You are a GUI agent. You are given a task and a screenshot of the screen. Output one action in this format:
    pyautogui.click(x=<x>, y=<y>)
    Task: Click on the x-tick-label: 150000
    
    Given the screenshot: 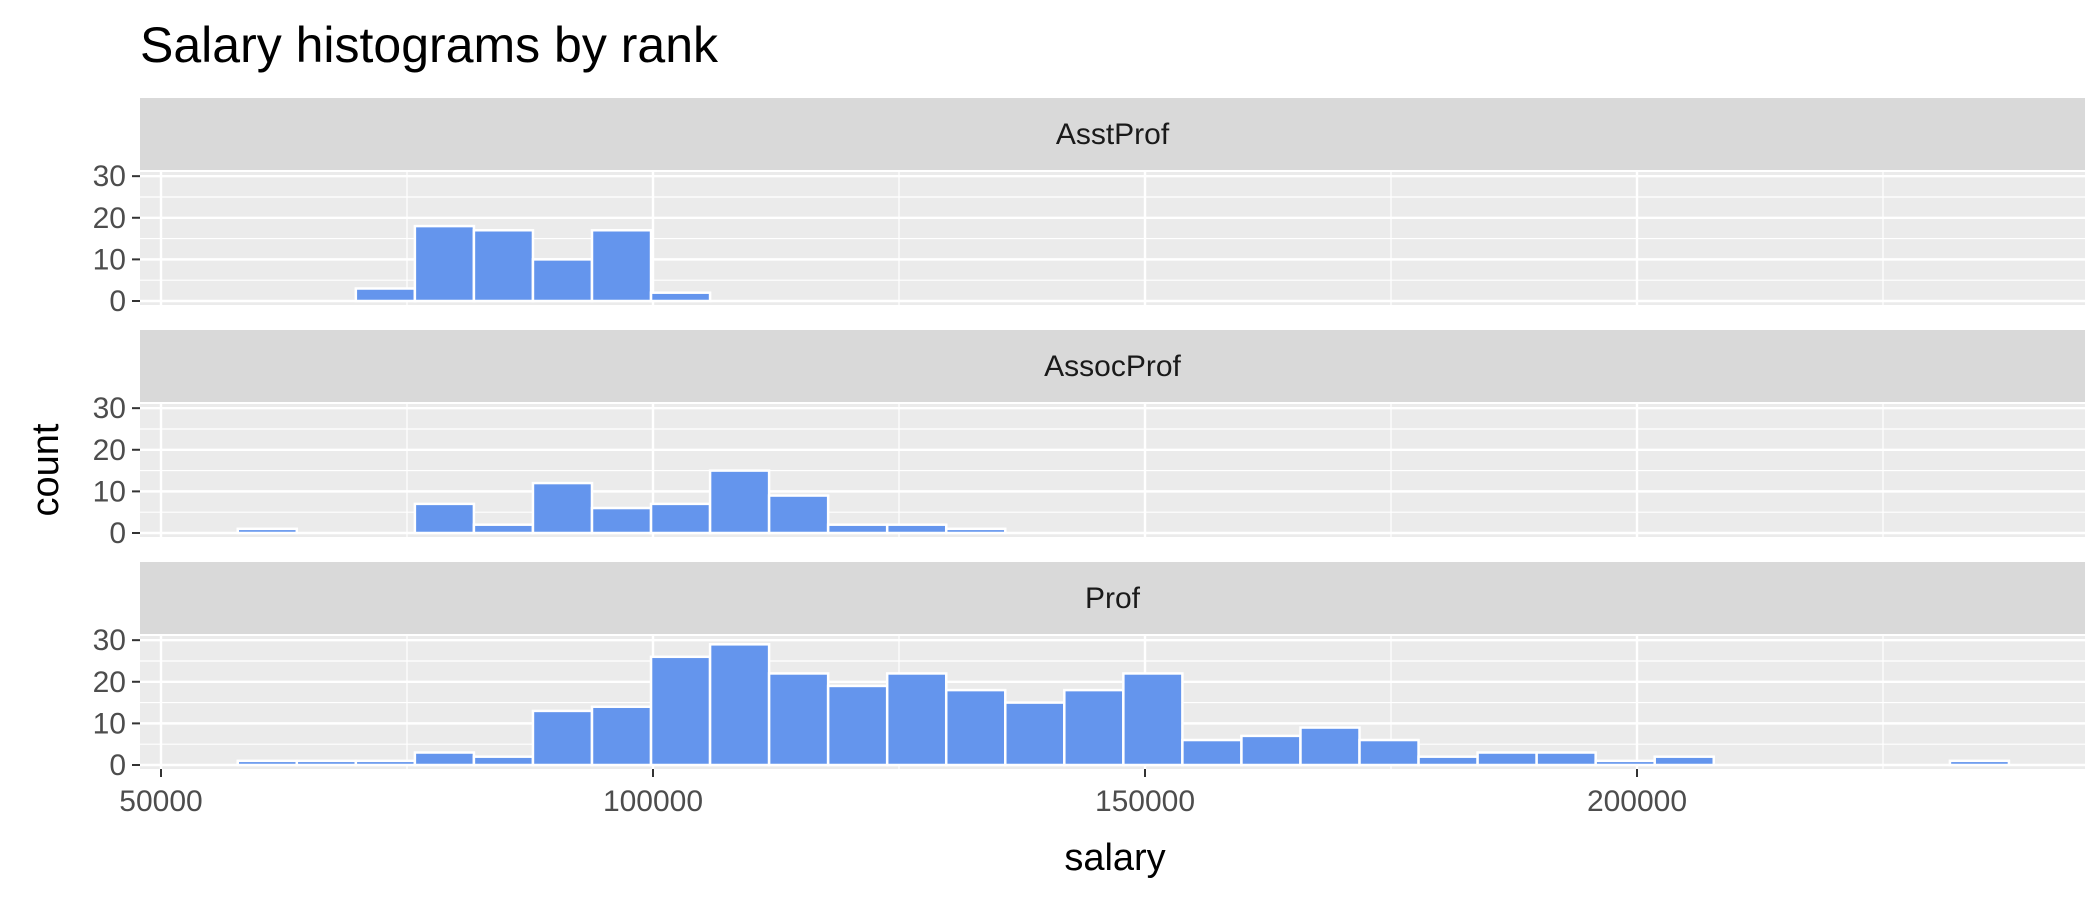 What is the action you would take?
    pyautogui.click(x=1145, y=801)
    